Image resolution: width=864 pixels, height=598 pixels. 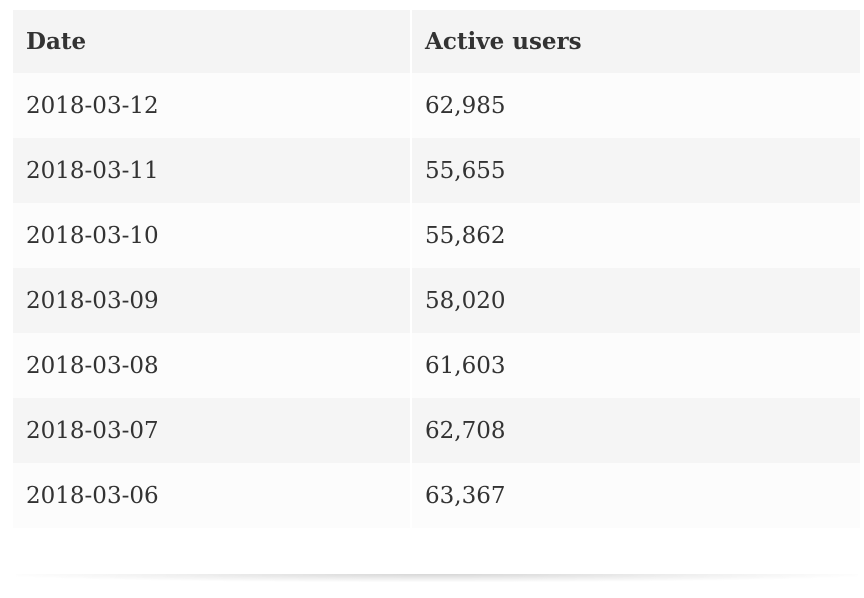 I want to click on table-header: Date Active users, so click(x=436, y=41).